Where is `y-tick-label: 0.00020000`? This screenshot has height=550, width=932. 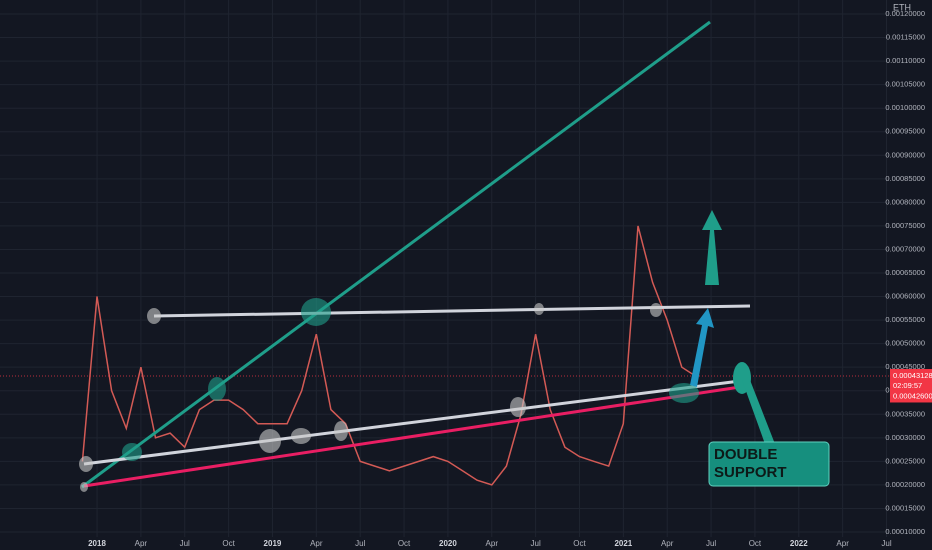
y-tick-label: 0.00020000 is located at coordinates (905, 484).